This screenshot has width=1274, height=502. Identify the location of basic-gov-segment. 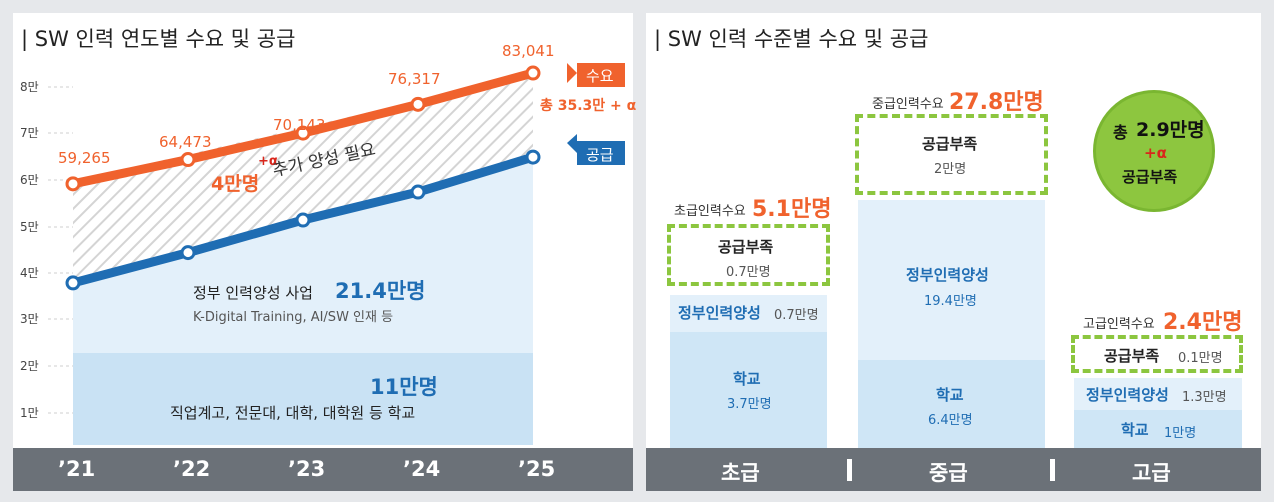
(748, 313).